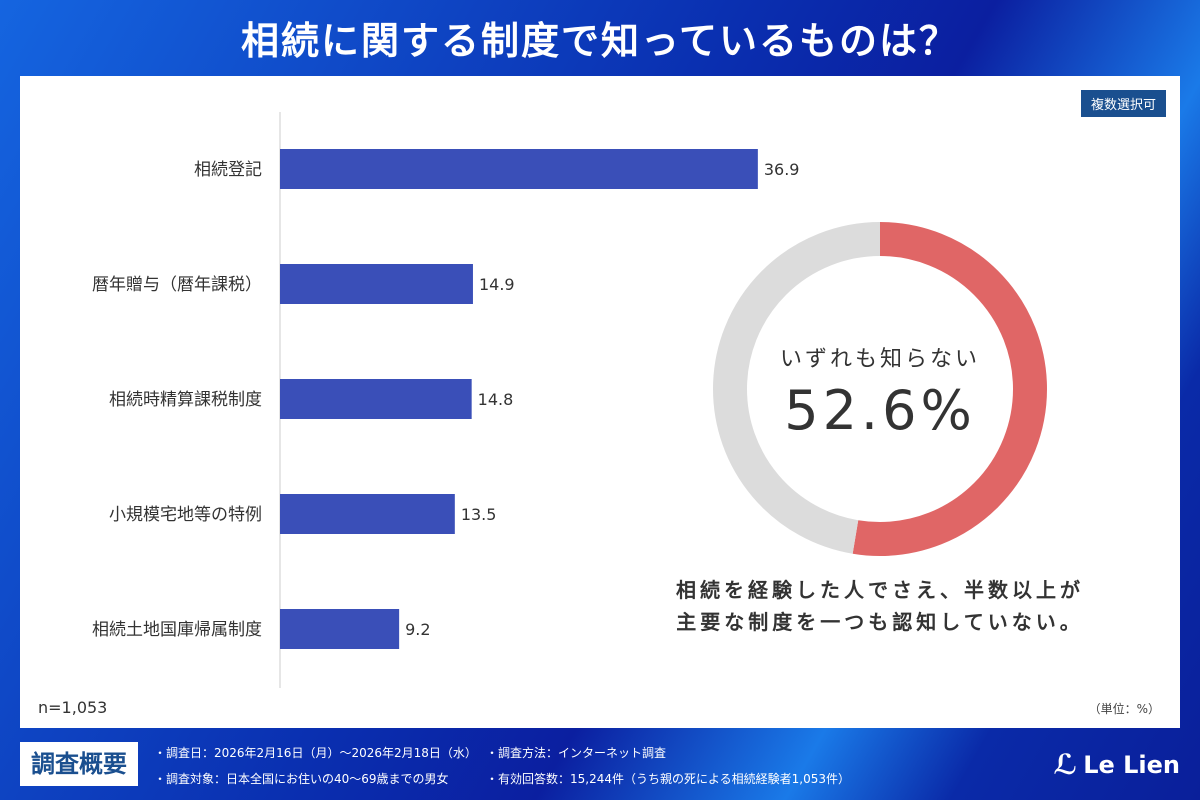 The image size is (1200, 800). Describe the element at coordinates (880, 606) in the screenshot. I see `summary-note: 相続を経験した人でさえ、半数以上が 主要な制度を一つも認知していない。` at that location.